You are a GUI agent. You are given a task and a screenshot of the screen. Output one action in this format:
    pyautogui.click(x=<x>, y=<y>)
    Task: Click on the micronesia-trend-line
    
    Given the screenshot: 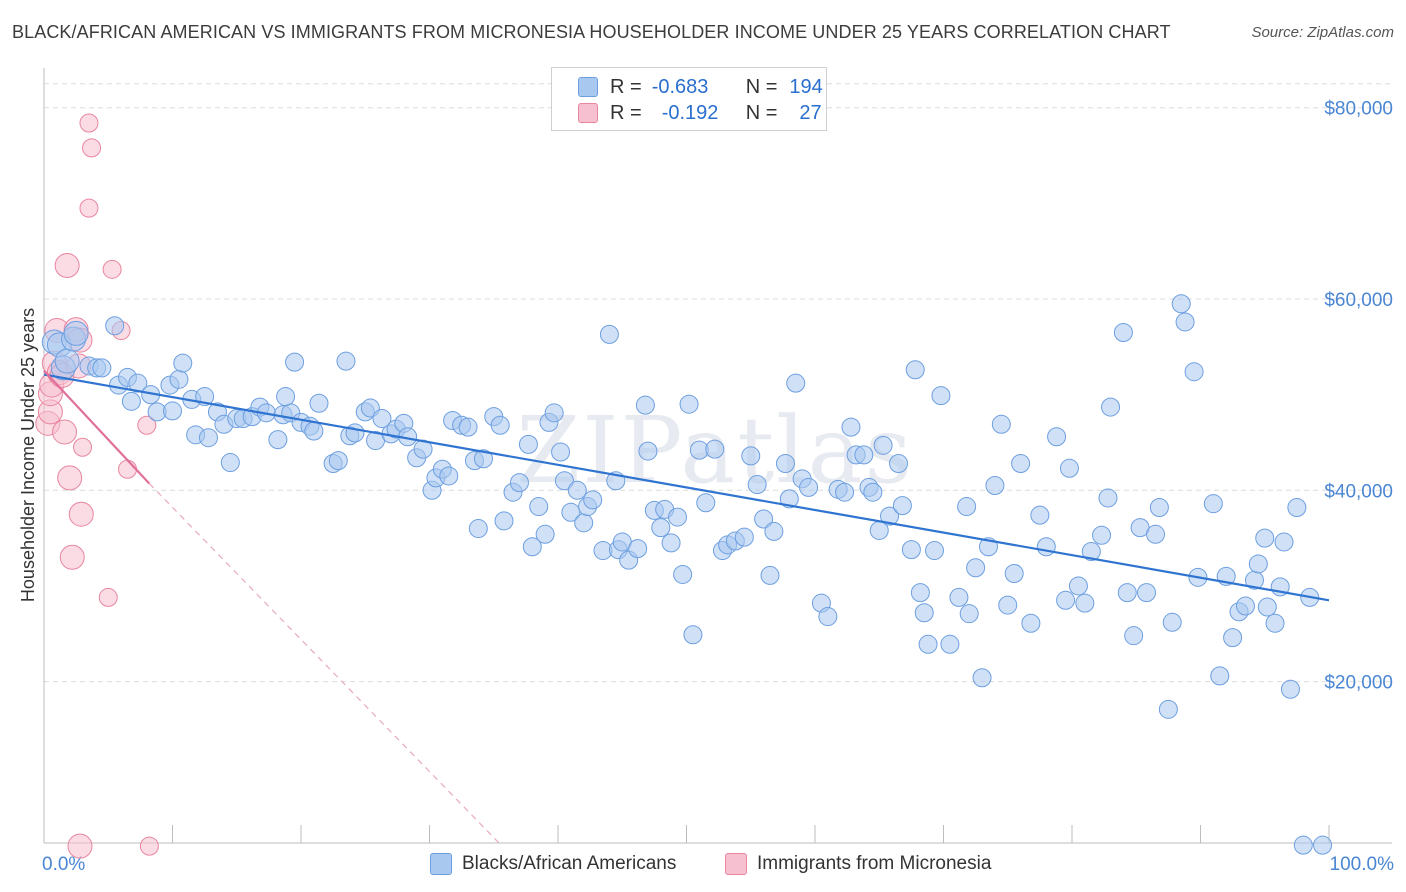 What is the action you would take?
    pyautogui.click(x=97, y=427)
    